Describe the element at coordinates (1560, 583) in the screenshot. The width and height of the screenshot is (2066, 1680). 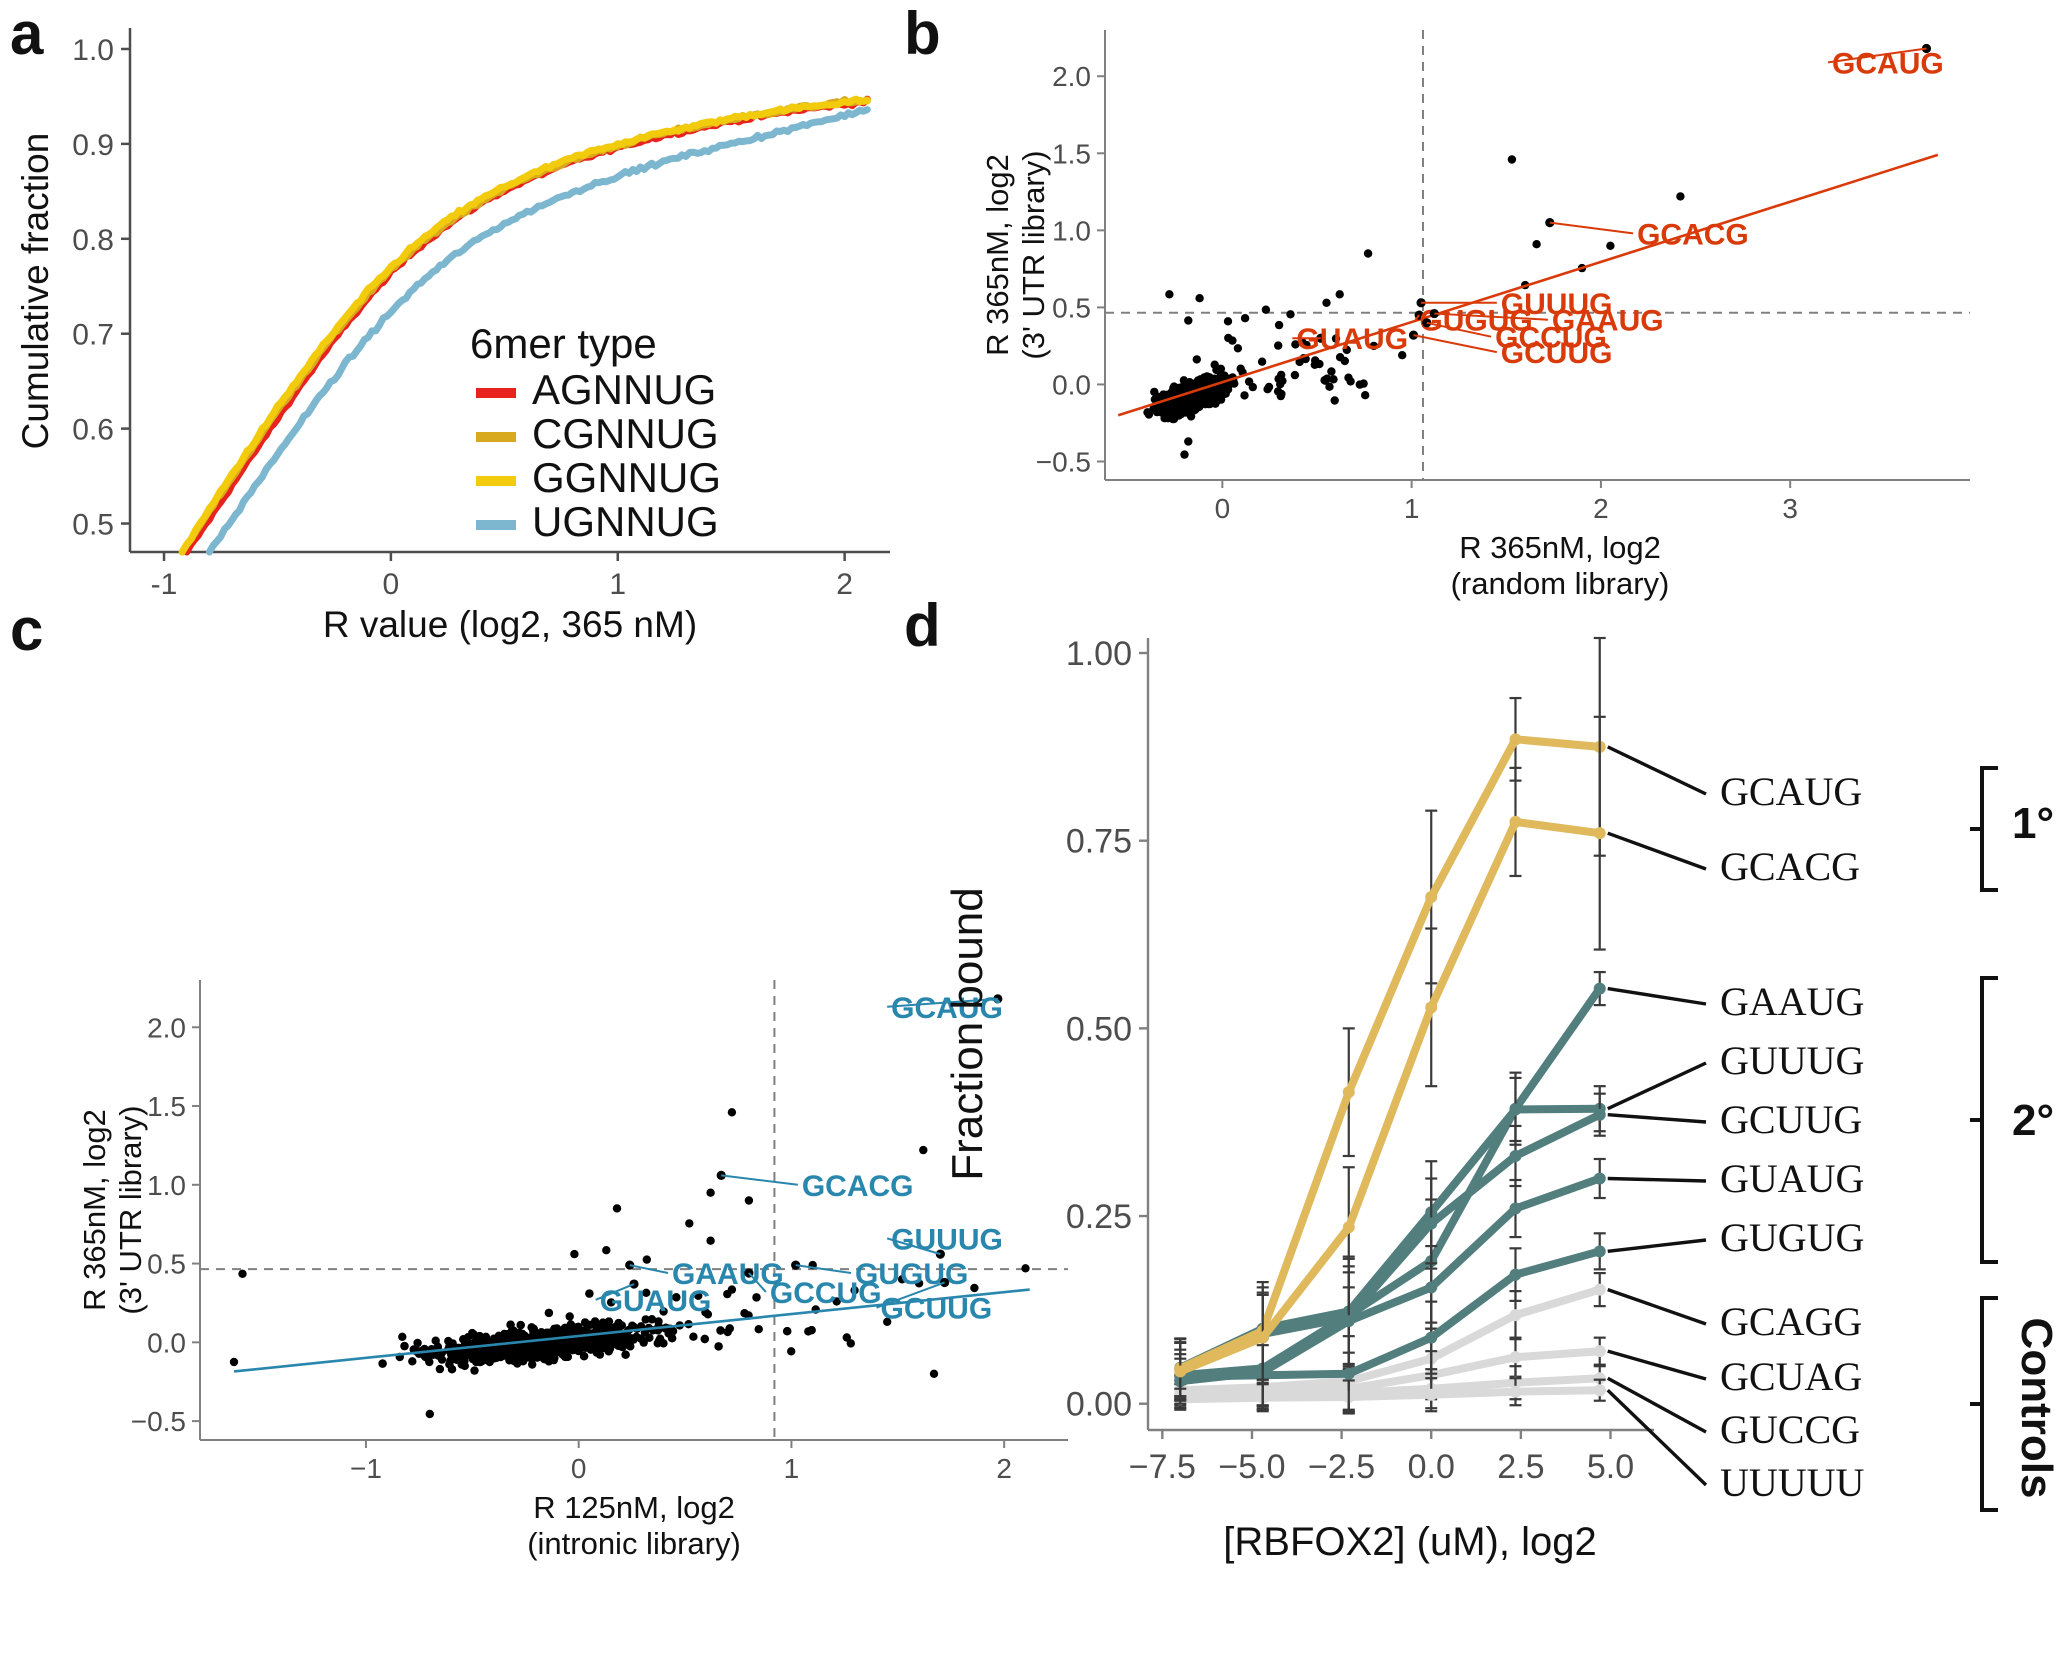
I see `x-axis-title2-b: (random library)` at that location.